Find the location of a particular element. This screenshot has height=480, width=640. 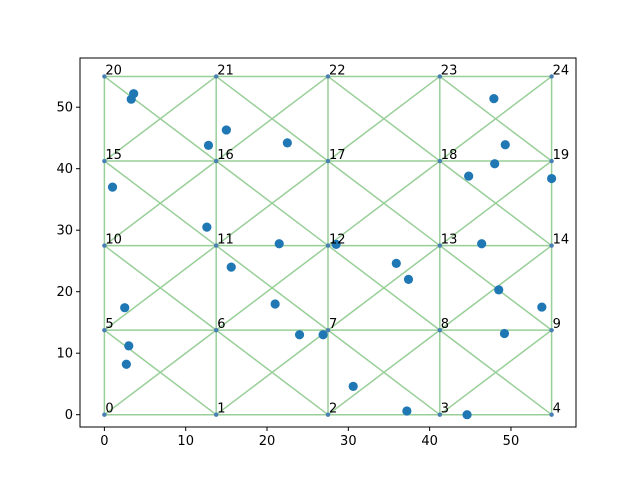

y-tick-label: 10 is located at coordinates (64, 354).